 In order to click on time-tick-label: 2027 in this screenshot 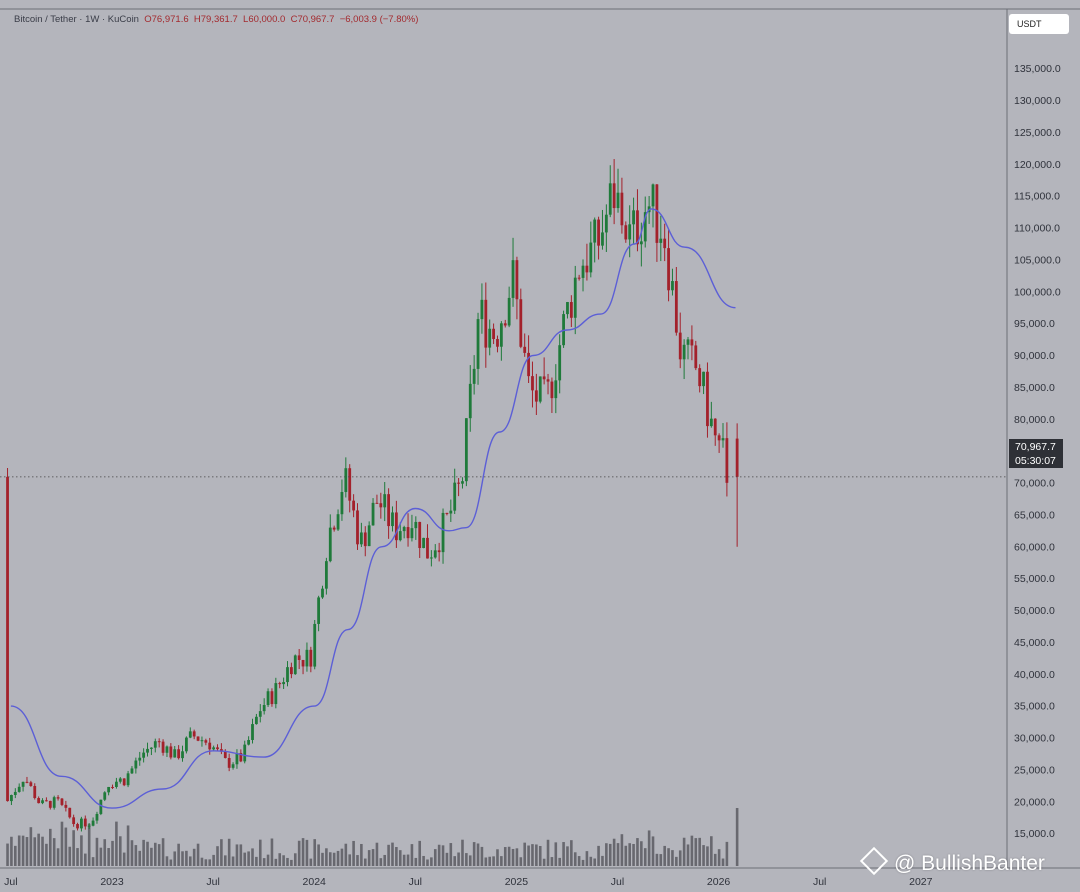, I will do `click(921, 882)`.